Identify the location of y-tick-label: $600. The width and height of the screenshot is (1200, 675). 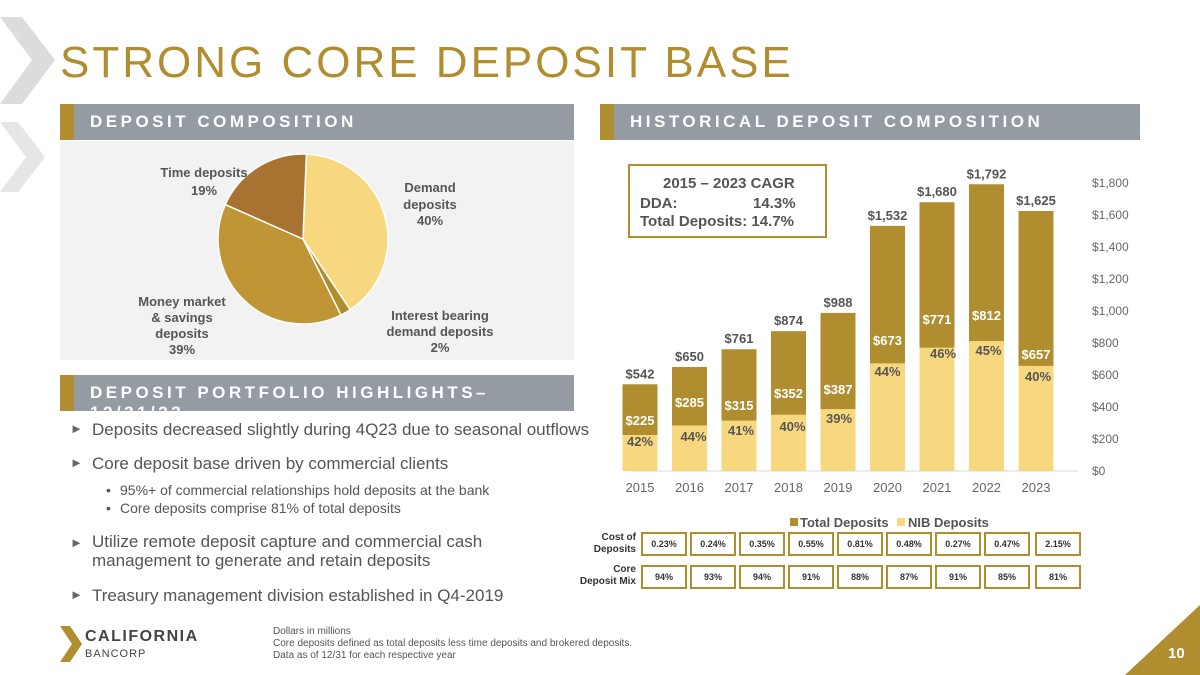
(1105, 375).